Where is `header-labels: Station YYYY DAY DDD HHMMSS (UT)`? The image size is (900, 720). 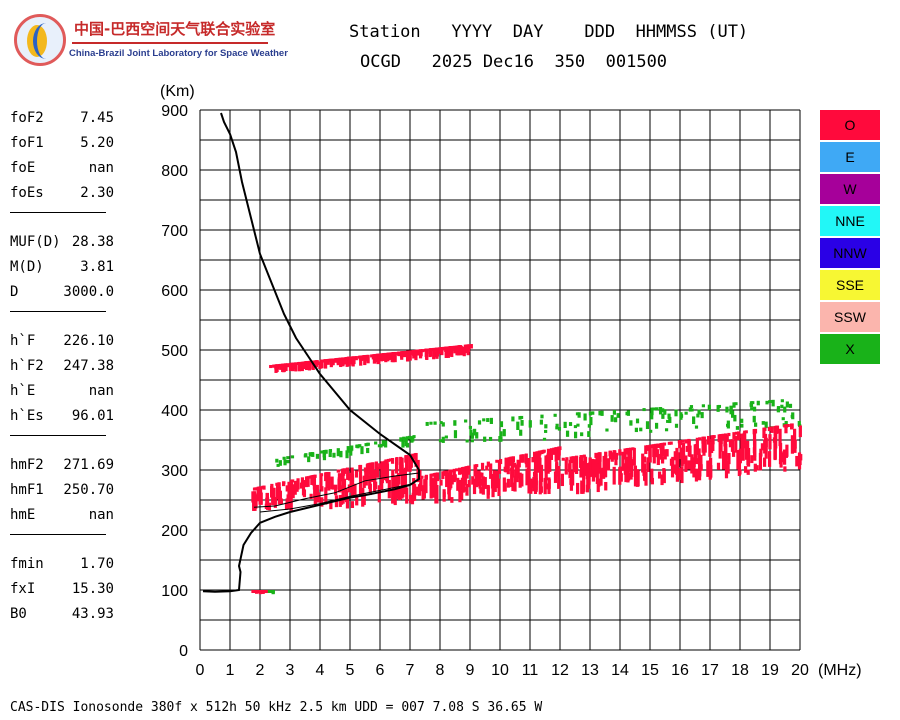 header-labels: Station YYYY DAY DDD HHMMSS (UT) is located at coordinates (549, 32).